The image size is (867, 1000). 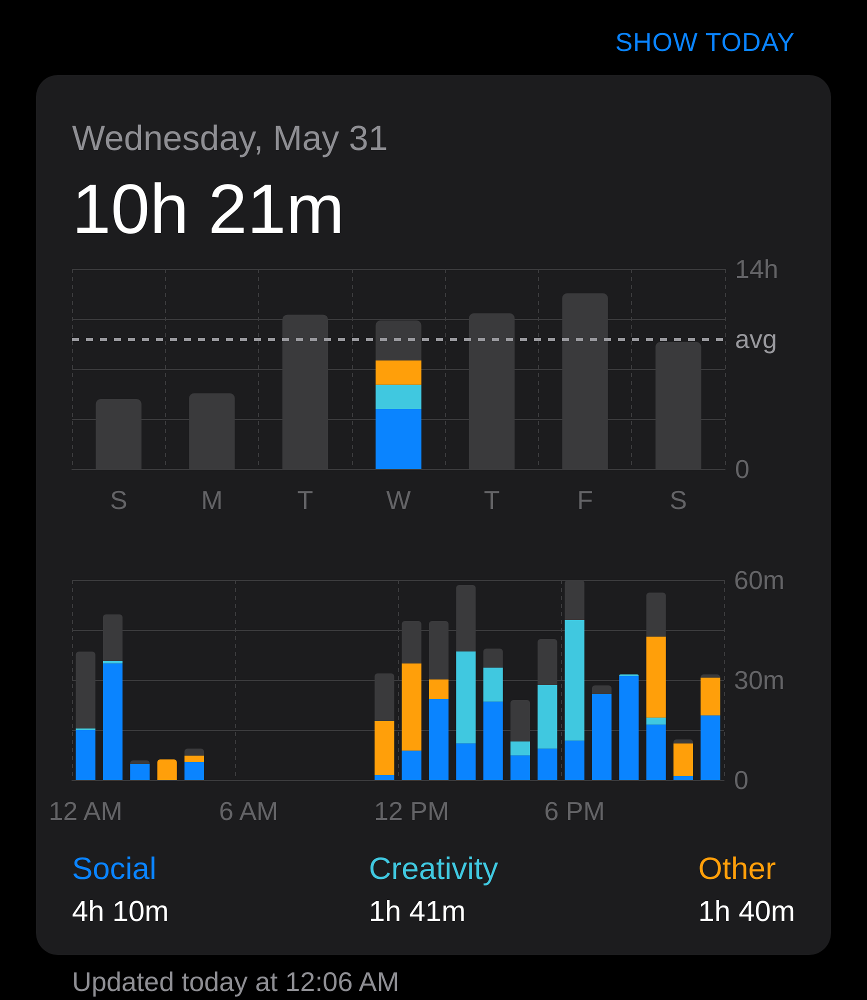 What do you see at coordinates (759, 580) in the screenshot?
I see `y-tick-label: 60m` at bounding box center [759, 580].